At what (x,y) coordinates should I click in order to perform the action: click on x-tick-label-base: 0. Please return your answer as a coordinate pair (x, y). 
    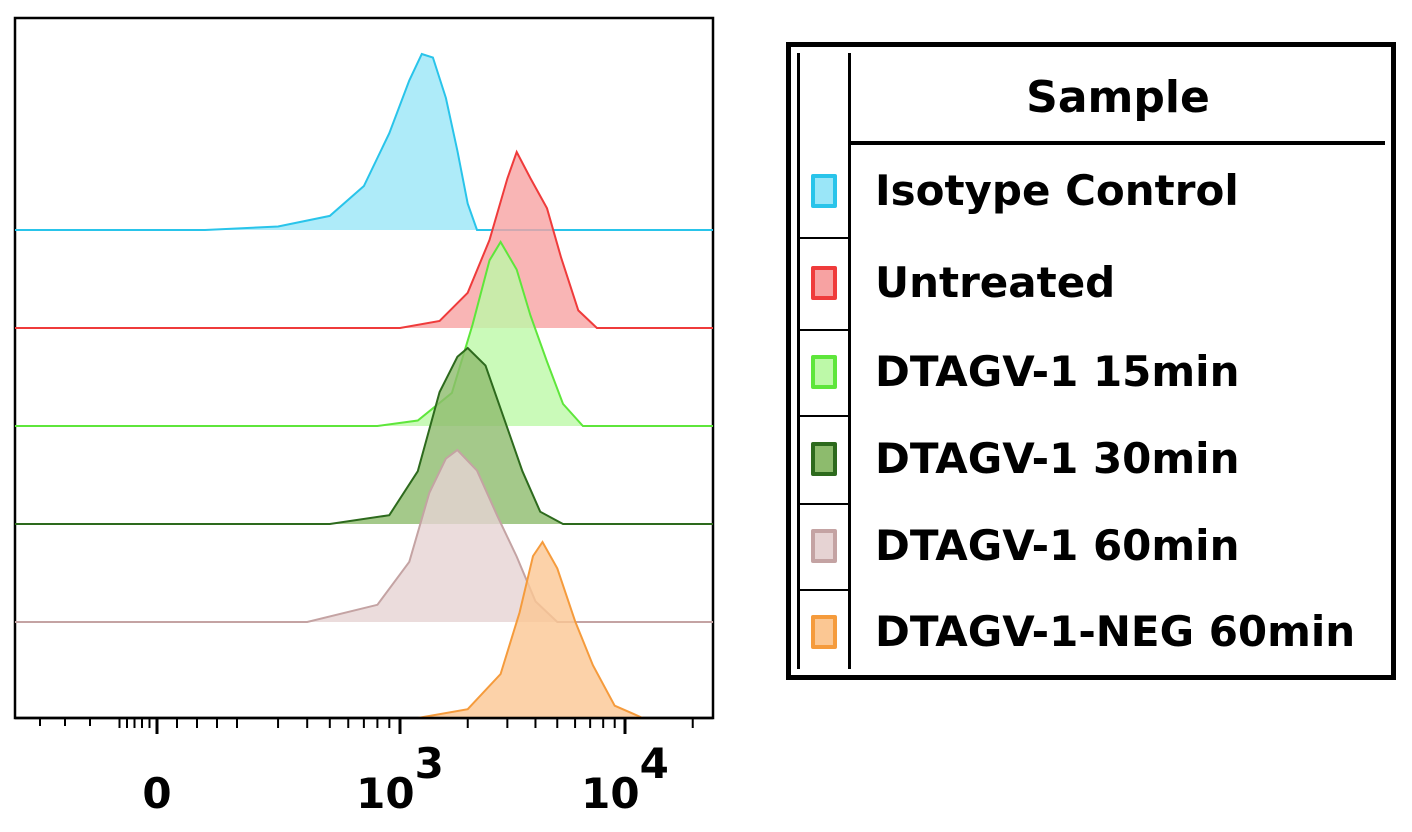
    Looking at the image, I should click on (156, 793).